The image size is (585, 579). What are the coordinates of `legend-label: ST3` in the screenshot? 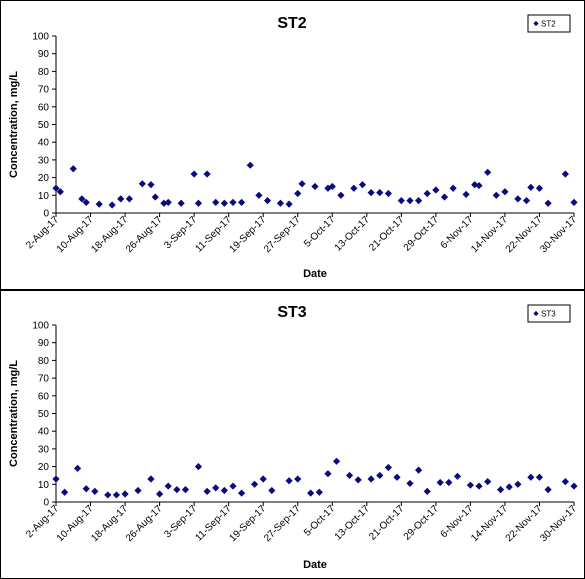 It's located at (548, 314).